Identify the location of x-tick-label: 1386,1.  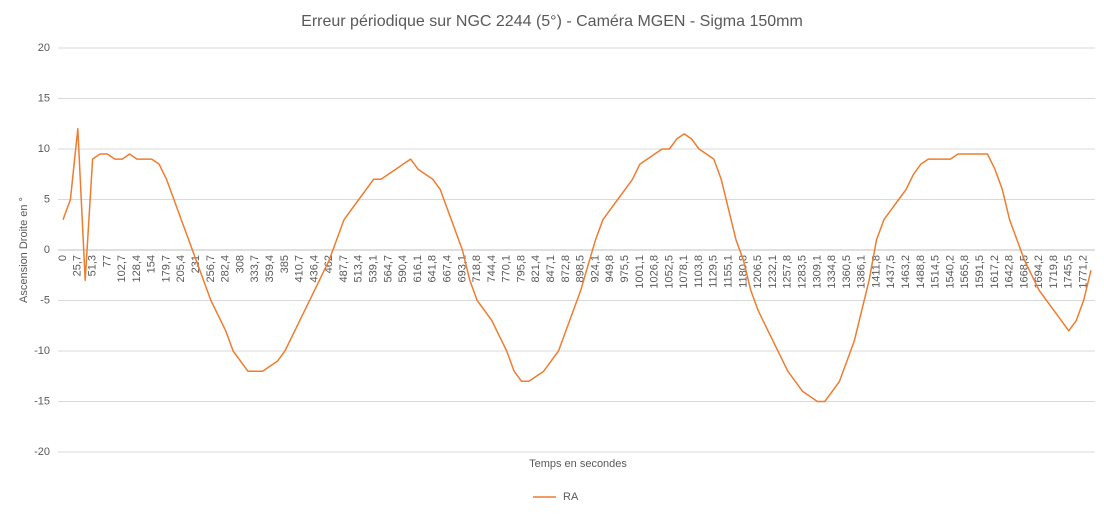
(862, 272).